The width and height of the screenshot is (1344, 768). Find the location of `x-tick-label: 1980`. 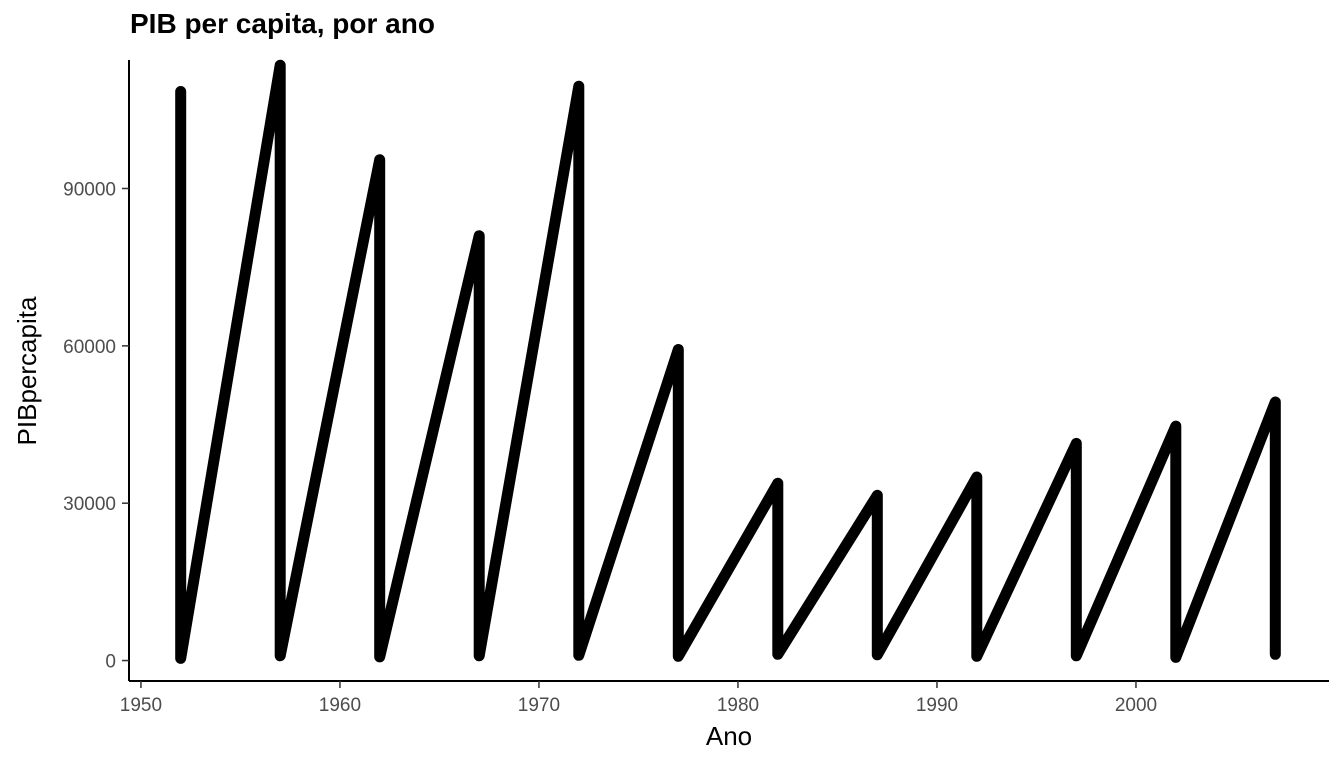

x-tick-label: 1980 is located at coordinates (738, 705).